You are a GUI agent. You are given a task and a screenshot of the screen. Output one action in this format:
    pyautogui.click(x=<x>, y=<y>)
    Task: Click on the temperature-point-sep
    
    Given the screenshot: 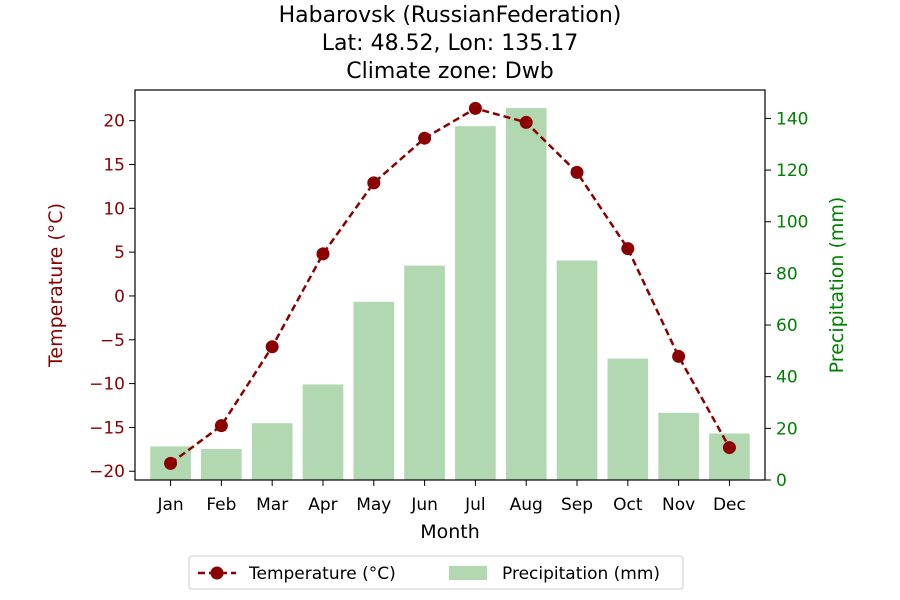 What is the action you would take?
    pyautogui.click(x=577, y=172)
    